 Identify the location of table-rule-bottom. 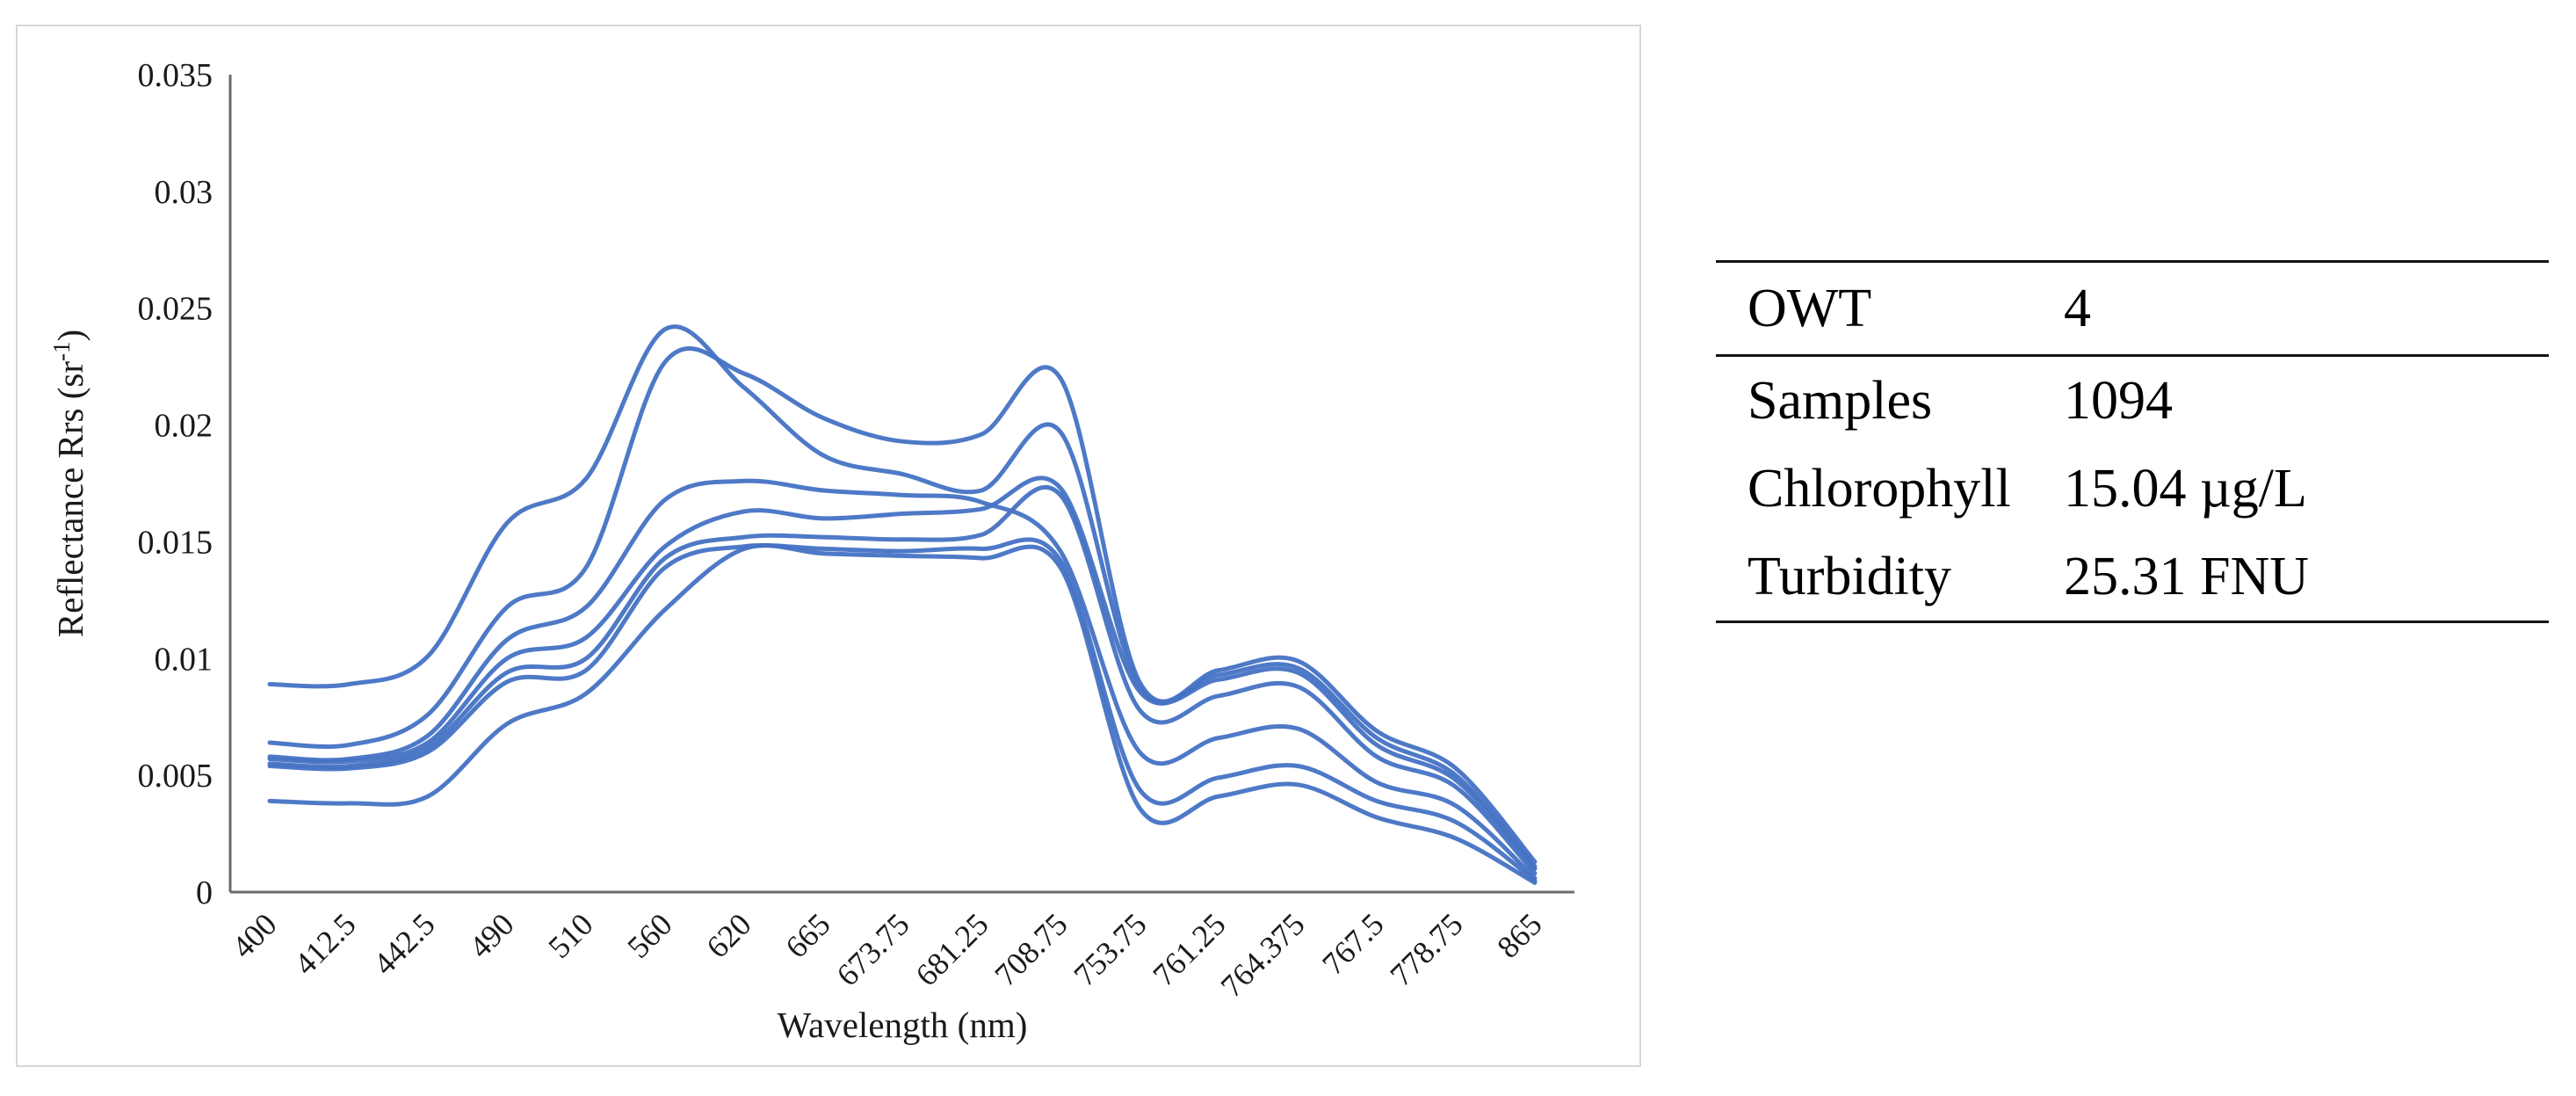
(2132, 622).